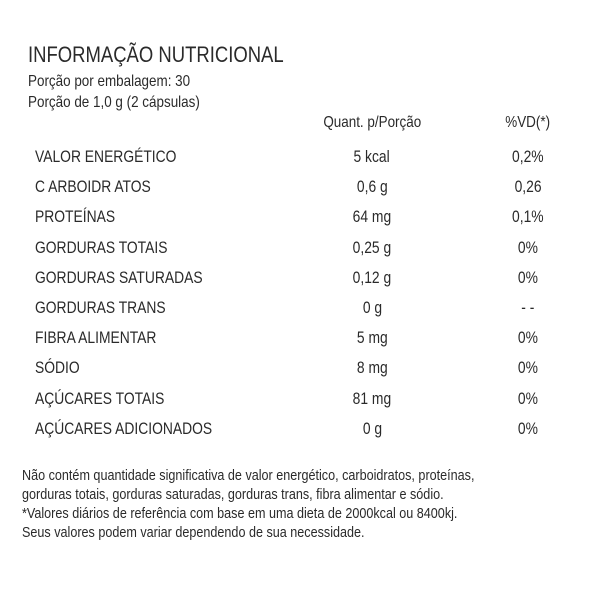  Describe the element at coordinates (300, 217) in the screenshot. I see `table-row: PROTEÍNAS 64 mg 0,1%` at that location.